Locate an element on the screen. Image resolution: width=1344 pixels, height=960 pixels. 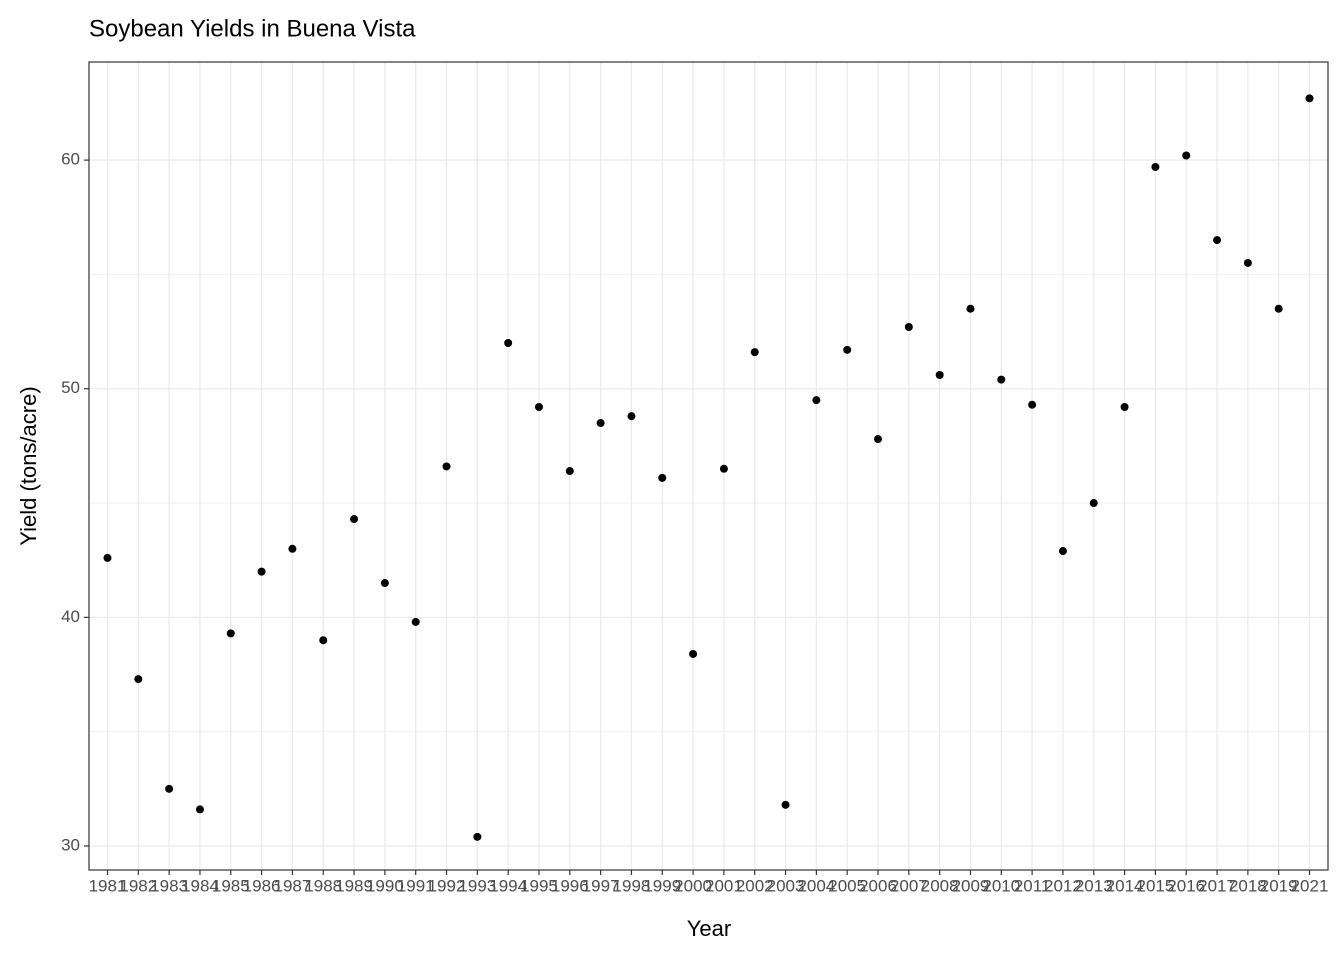
x-tick-label: 2002 is located at coordinates (755, 885).